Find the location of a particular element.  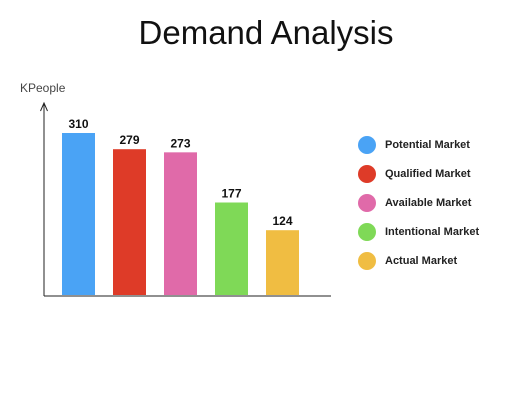

bar-value-label-3: 177 is located at coordinates (231, 194).